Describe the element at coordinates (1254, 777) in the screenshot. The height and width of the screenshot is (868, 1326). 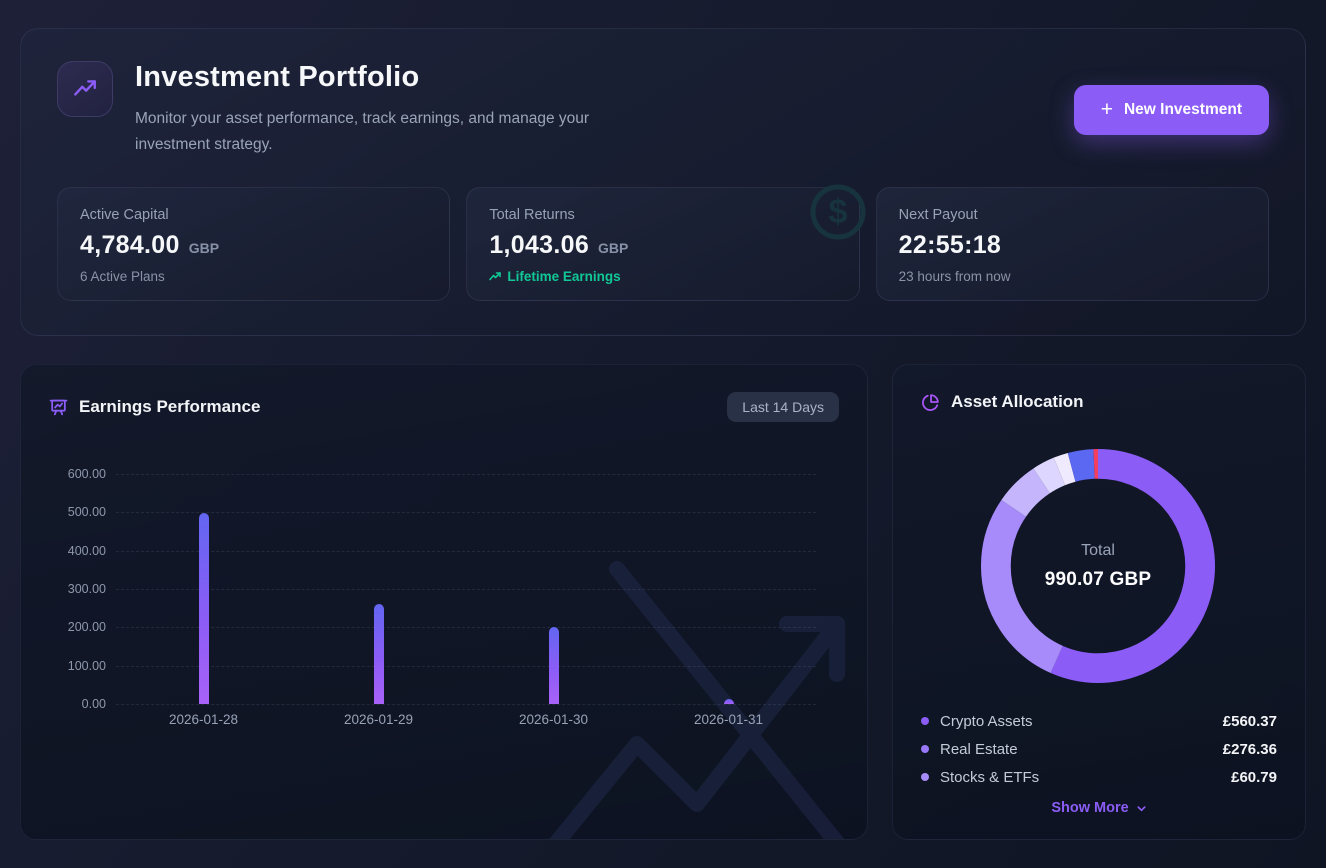
I see `legend-amount: £60.79` at that location.